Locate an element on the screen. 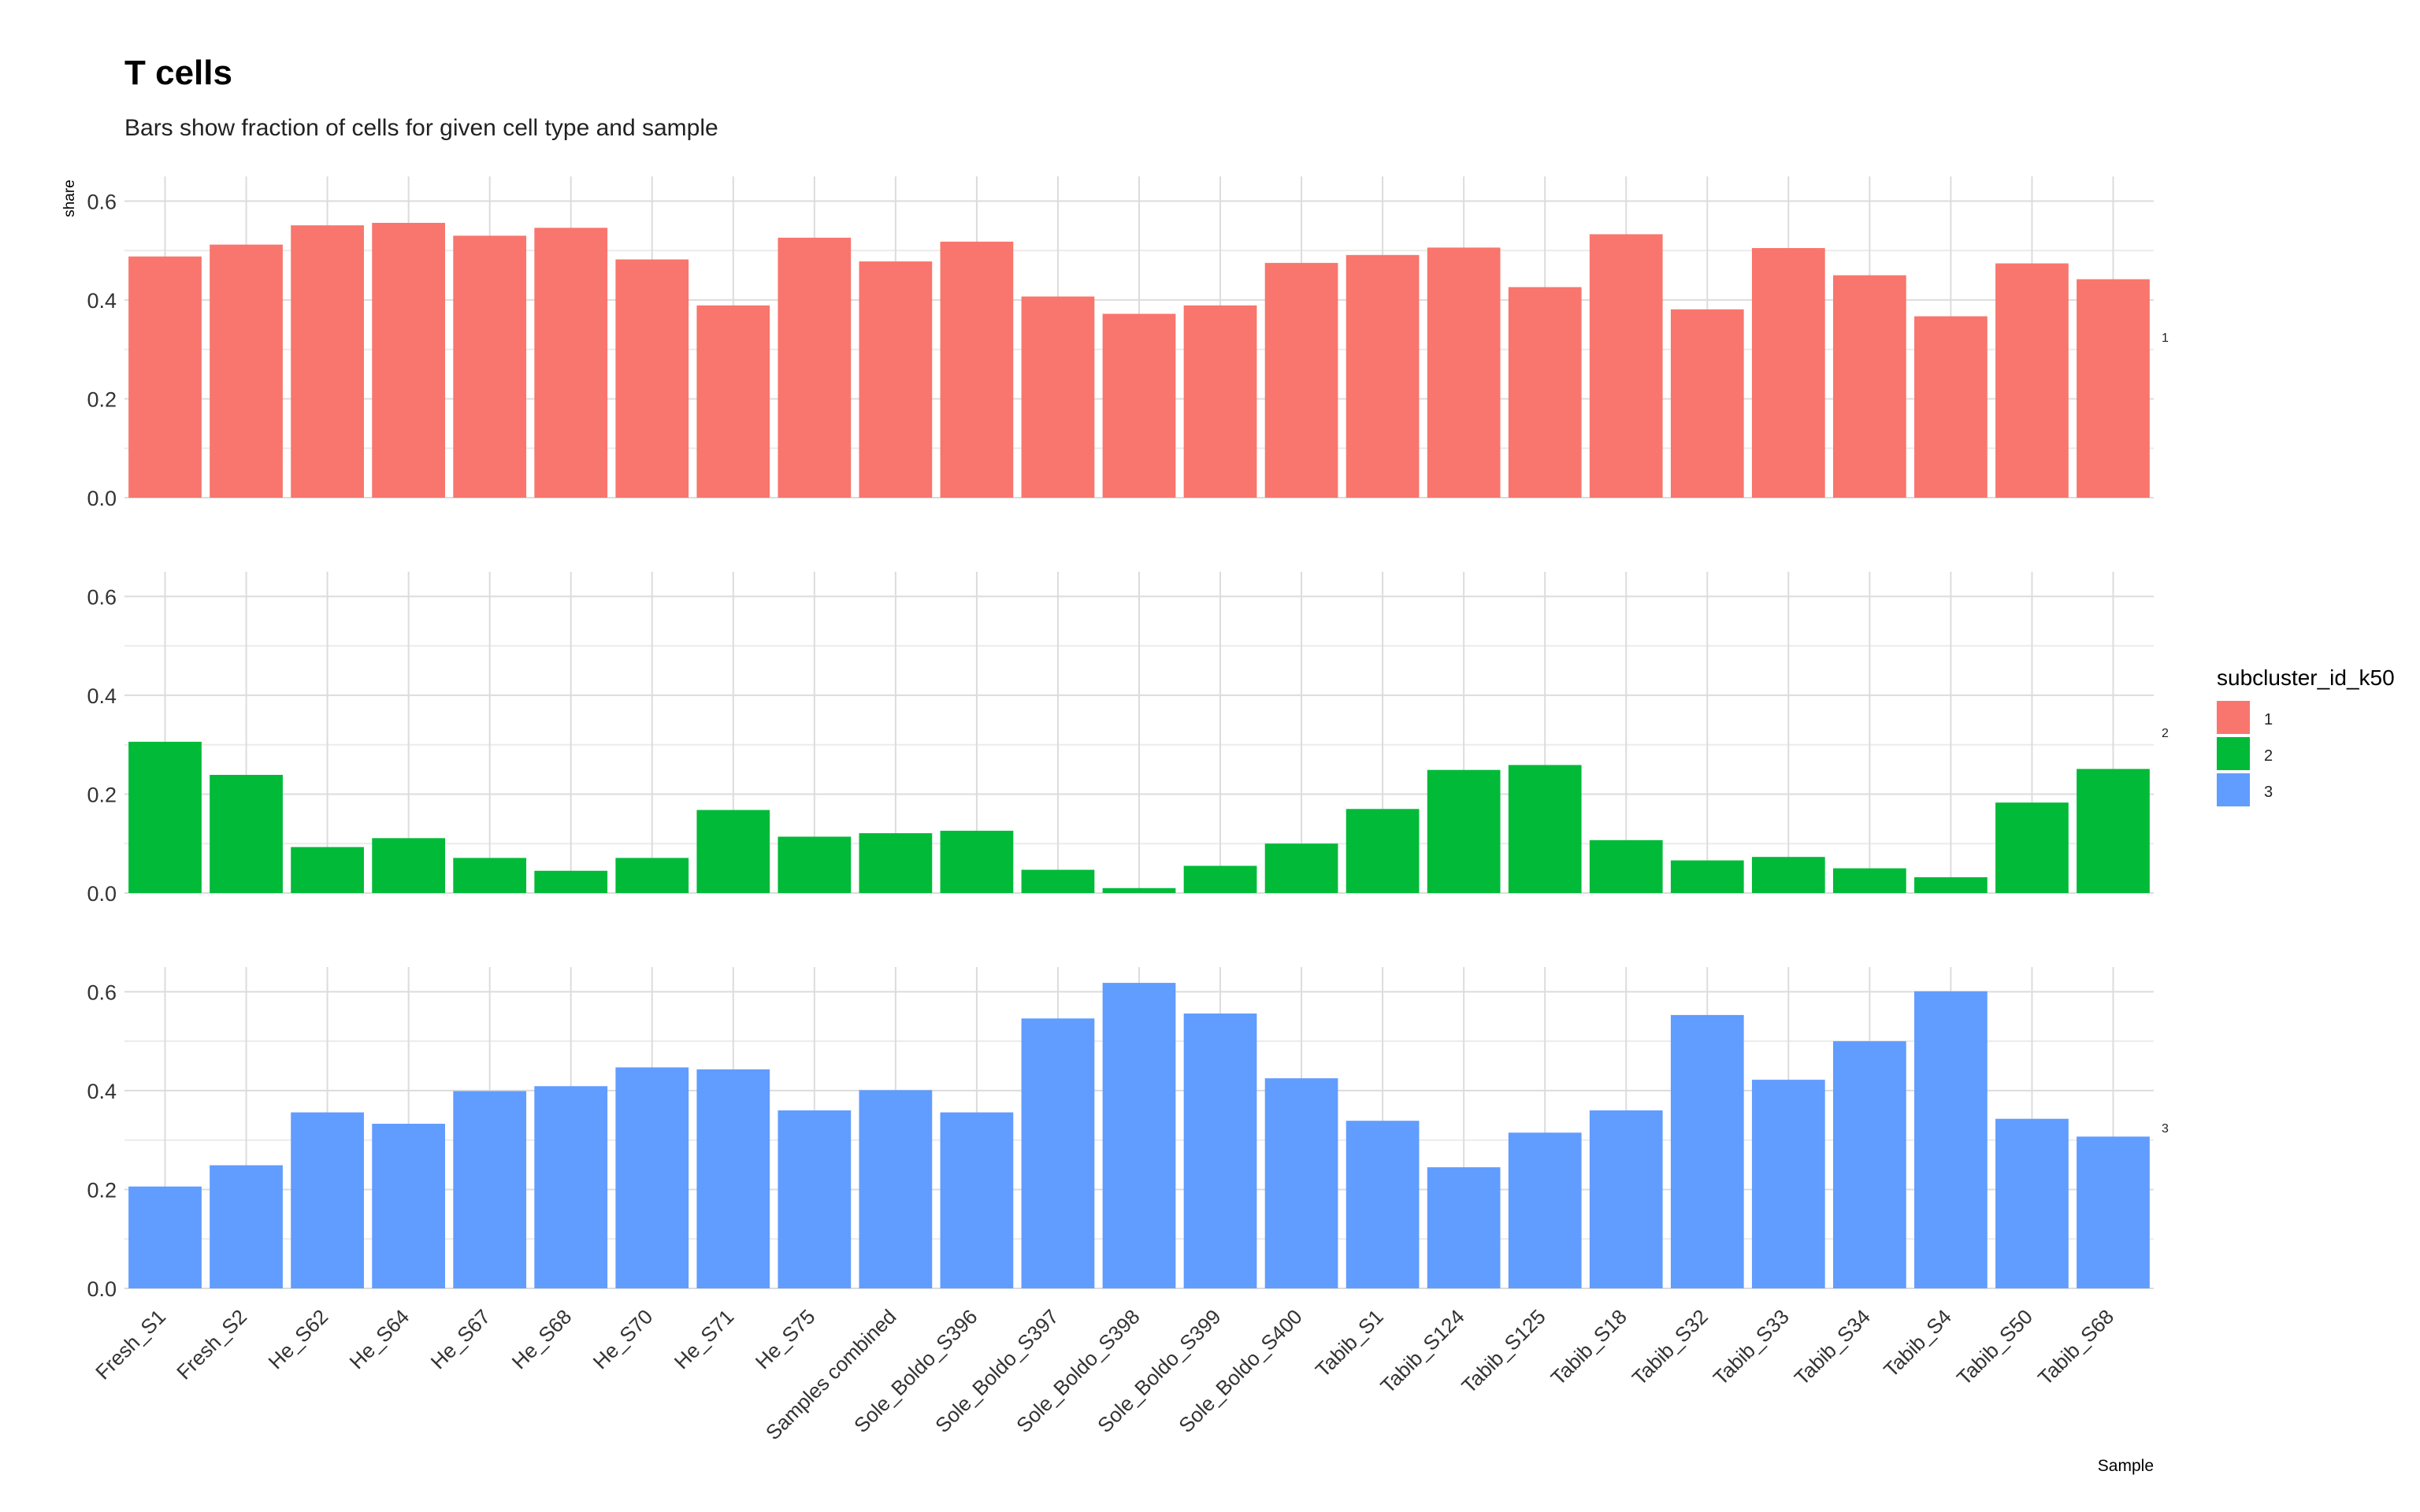 This screenshot has height=1512, width=2420. x-tick-label: Tabib_S4 is located at coordinates (1917, 1343).